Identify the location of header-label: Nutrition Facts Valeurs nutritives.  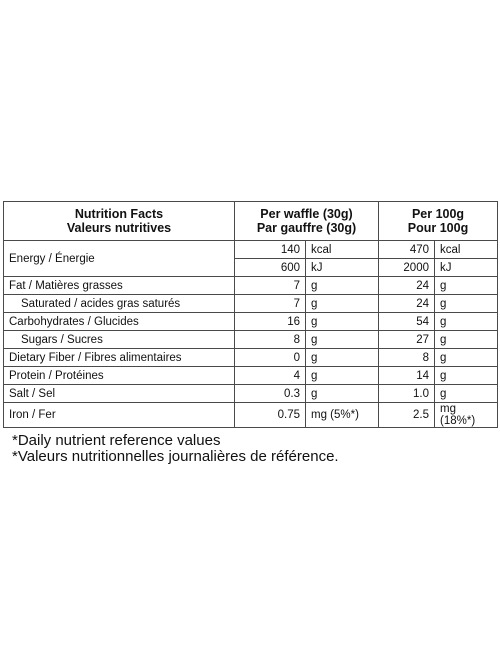
(119, 221).